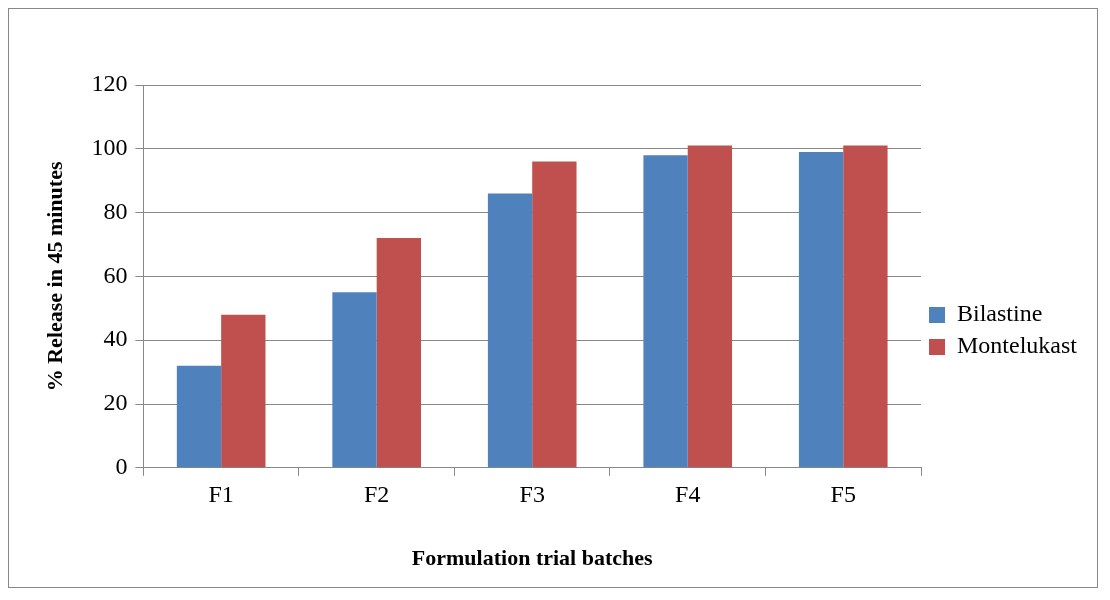  I want to click on y-tick-label: 0, so click(121, 466).